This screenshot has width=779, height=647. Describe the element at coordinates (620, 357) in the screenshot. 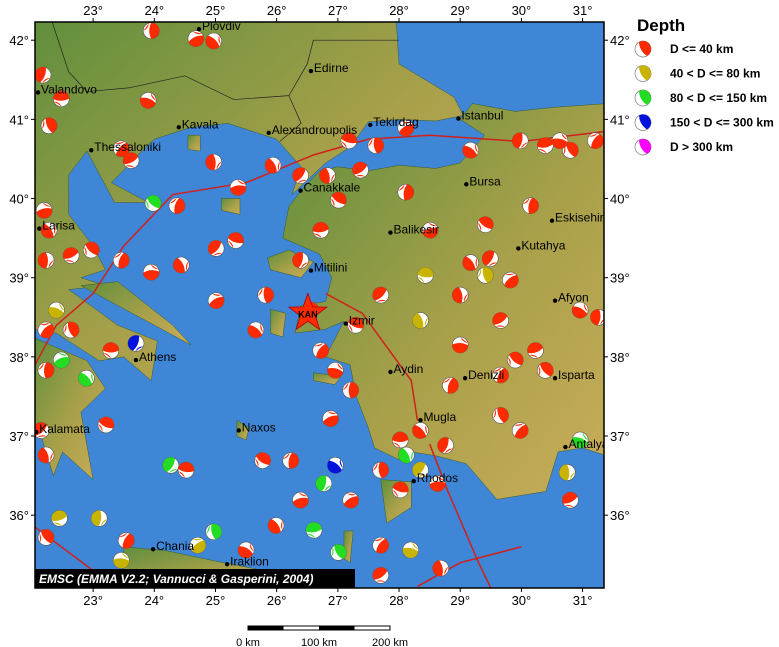

I see `lat-tick-label-right: 38°` at that location.